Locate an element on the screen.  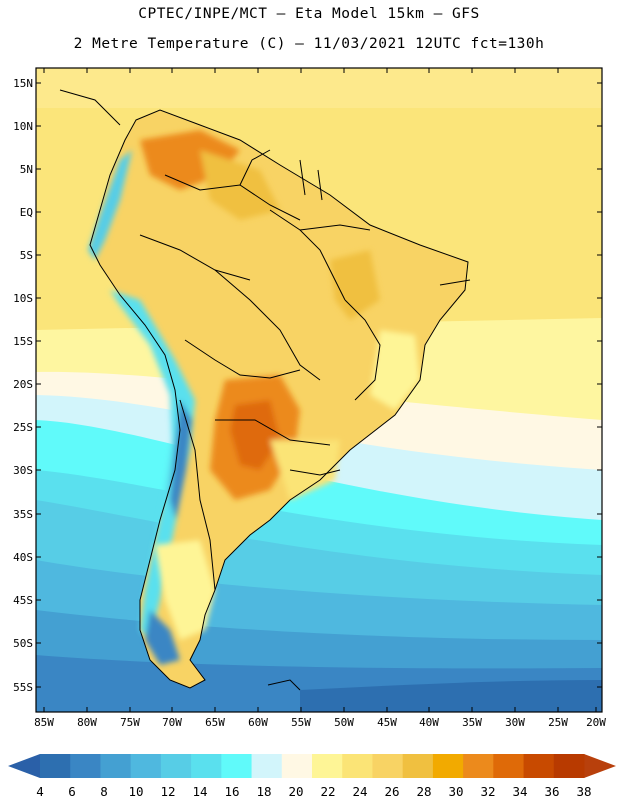
lon-label: 30W is located at coordinates (515, 722).